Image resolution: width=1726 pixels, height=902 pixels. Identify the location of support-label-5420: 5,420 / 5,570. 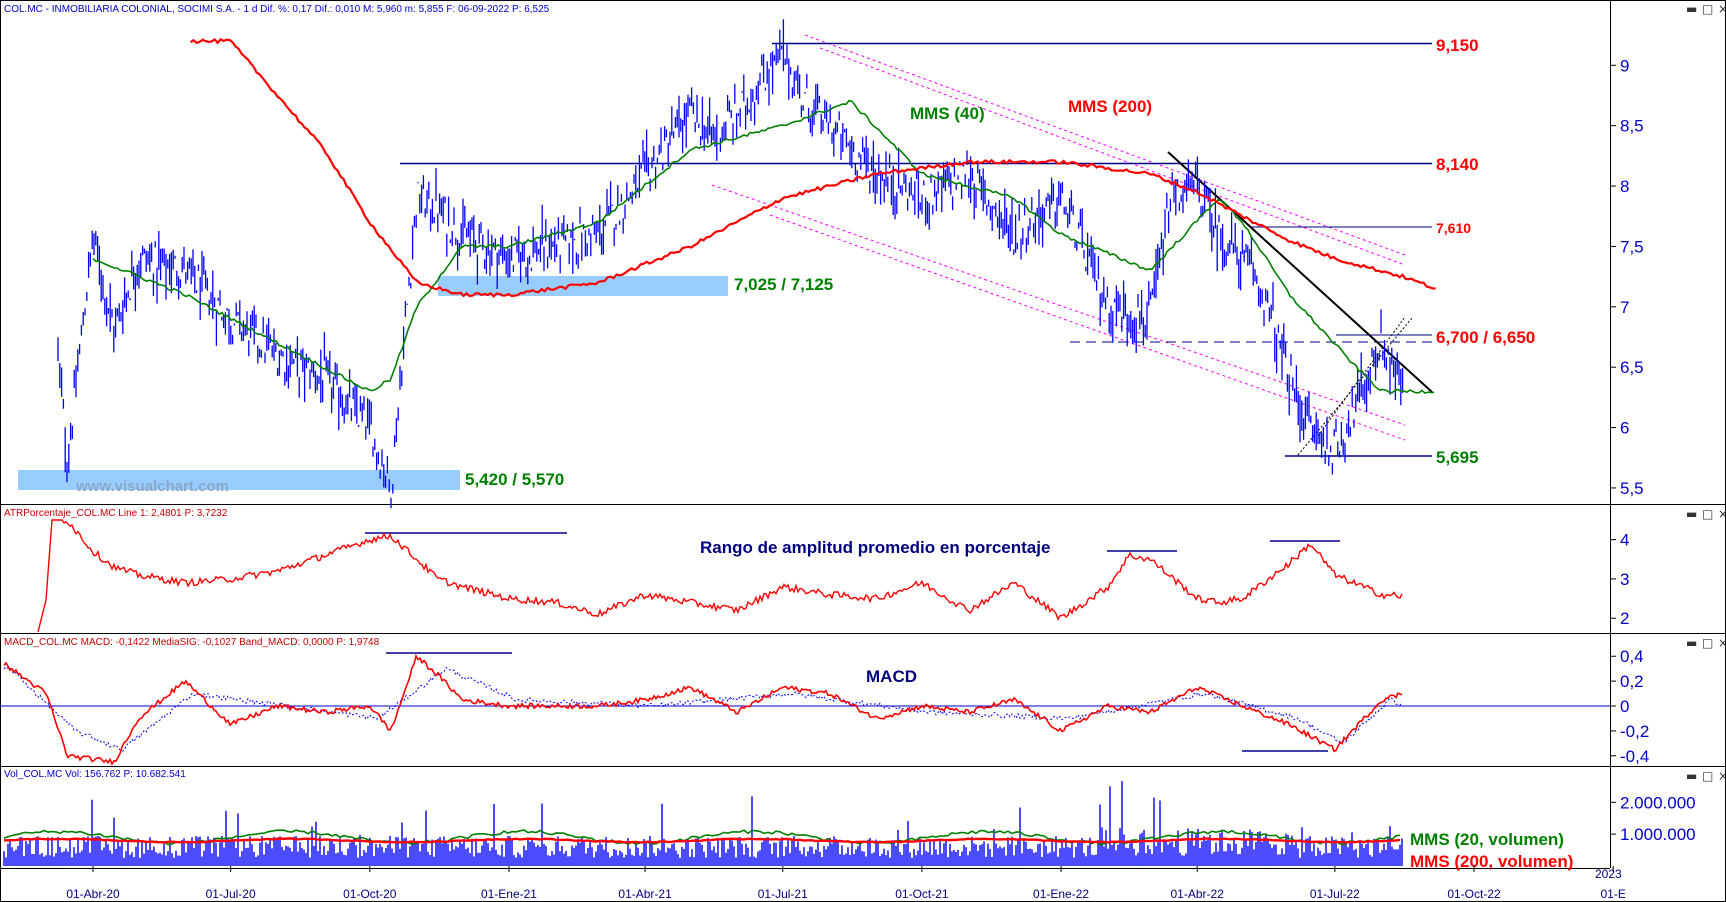
(514, 479).